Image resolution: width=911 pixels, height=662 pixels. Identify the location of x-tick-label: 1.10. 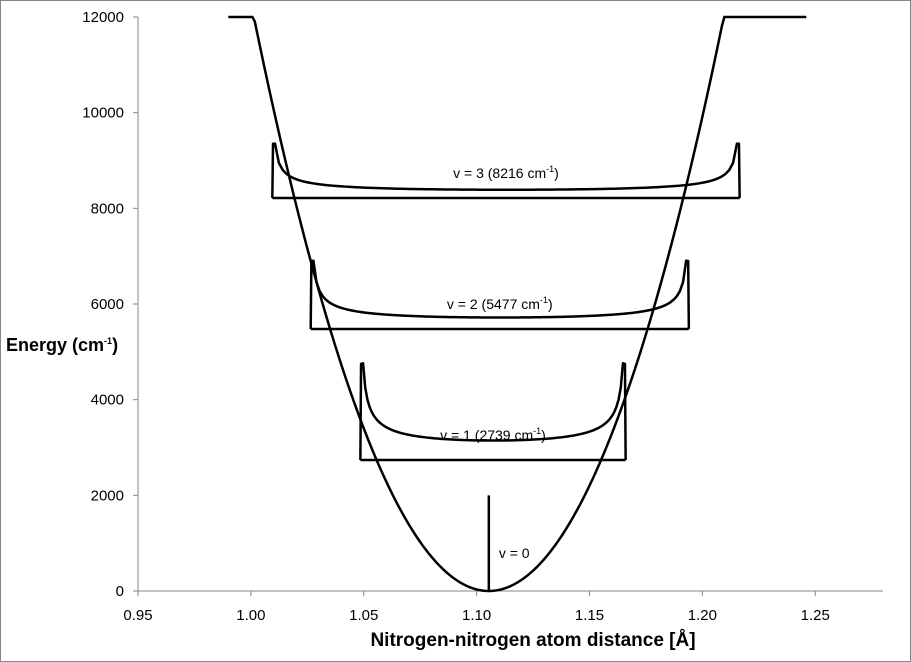
(476, 615).